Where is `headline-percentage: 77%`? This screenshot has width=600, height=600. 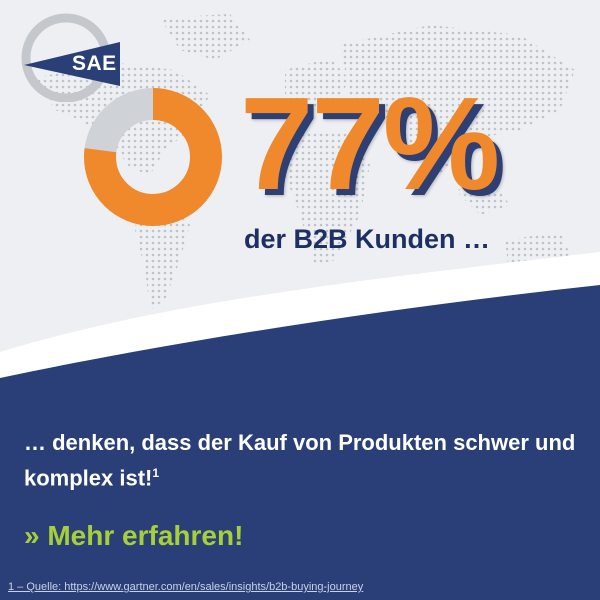 headline-percentage: 77% is located at coordinates (370, 143).